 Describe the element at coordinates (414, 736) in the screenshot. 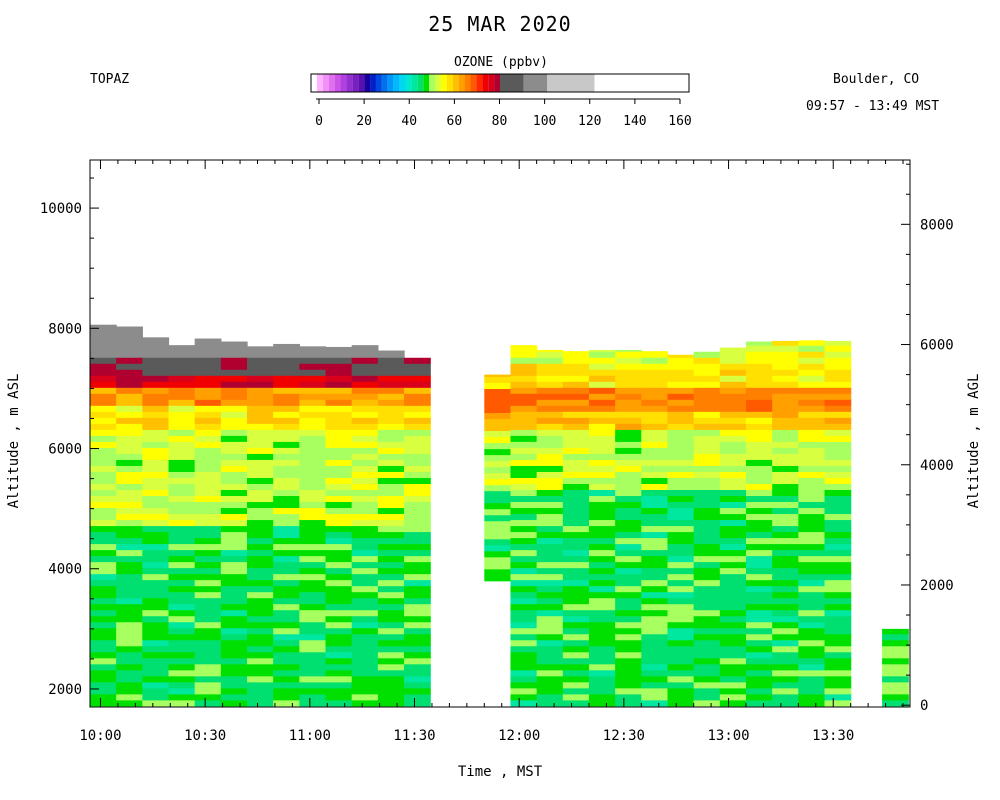

I see `x-tick-label: 11:30` at that location.